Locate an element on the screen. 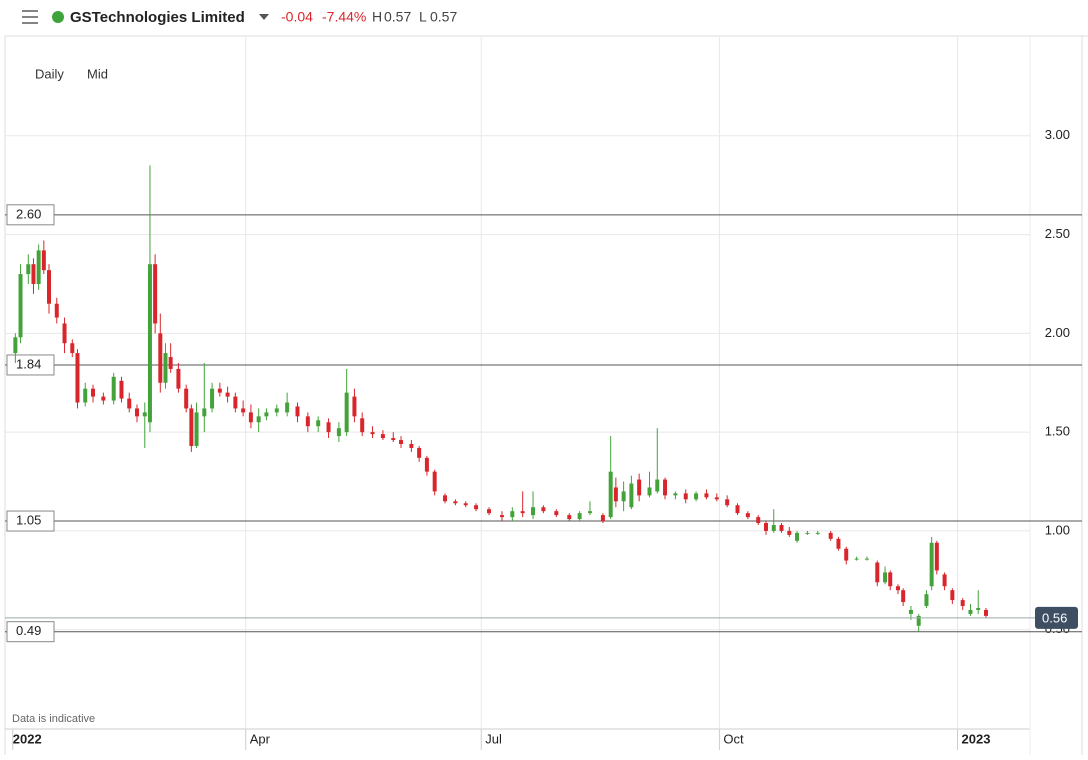  menu-icon is located at coordinates (30, 17).